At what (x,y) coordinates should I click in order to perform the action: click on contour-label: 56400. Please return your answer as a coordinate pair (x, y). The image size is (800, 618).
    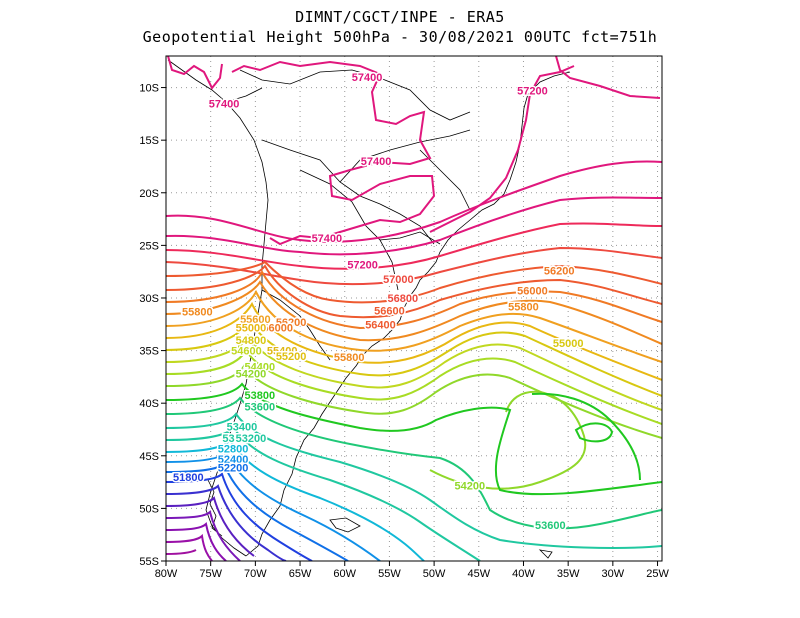
    Looking at the image, I should click on (380, 325).